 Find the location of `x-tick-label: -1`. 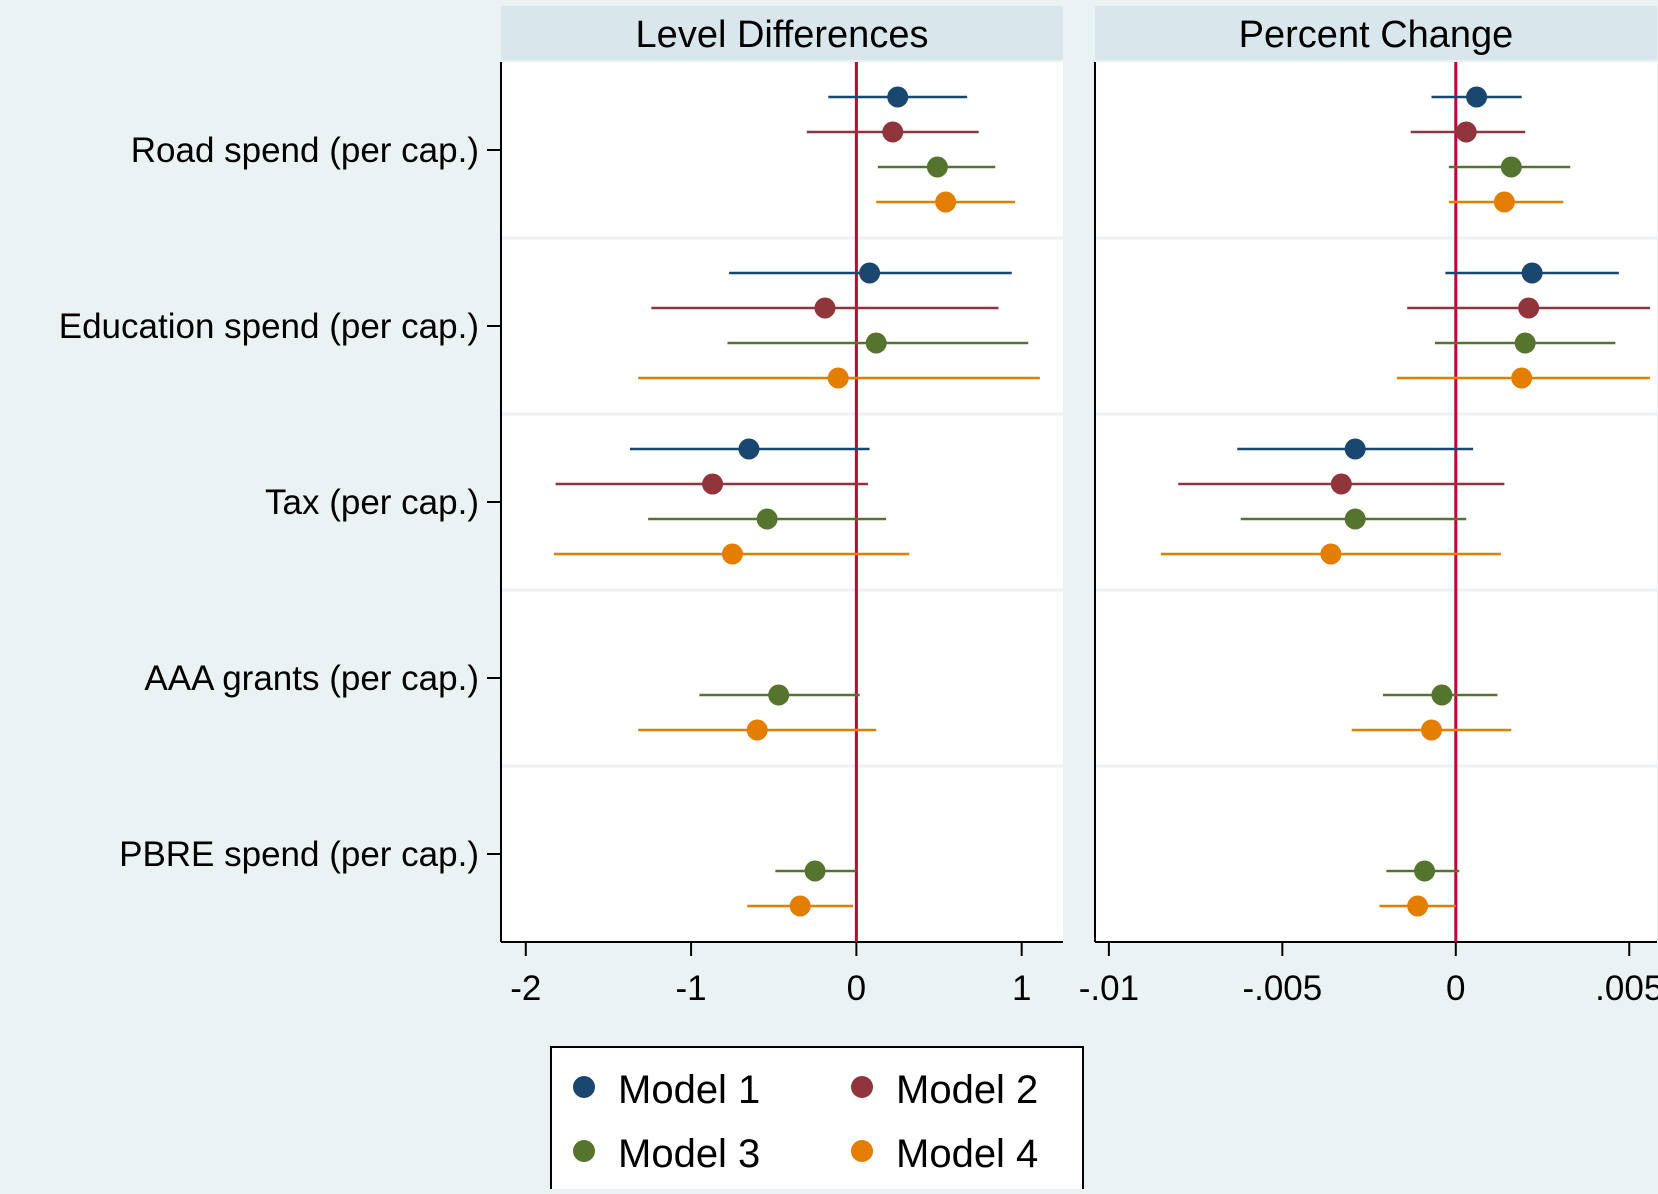

x-tick-label: -1 is located at coordinates (691, 988).